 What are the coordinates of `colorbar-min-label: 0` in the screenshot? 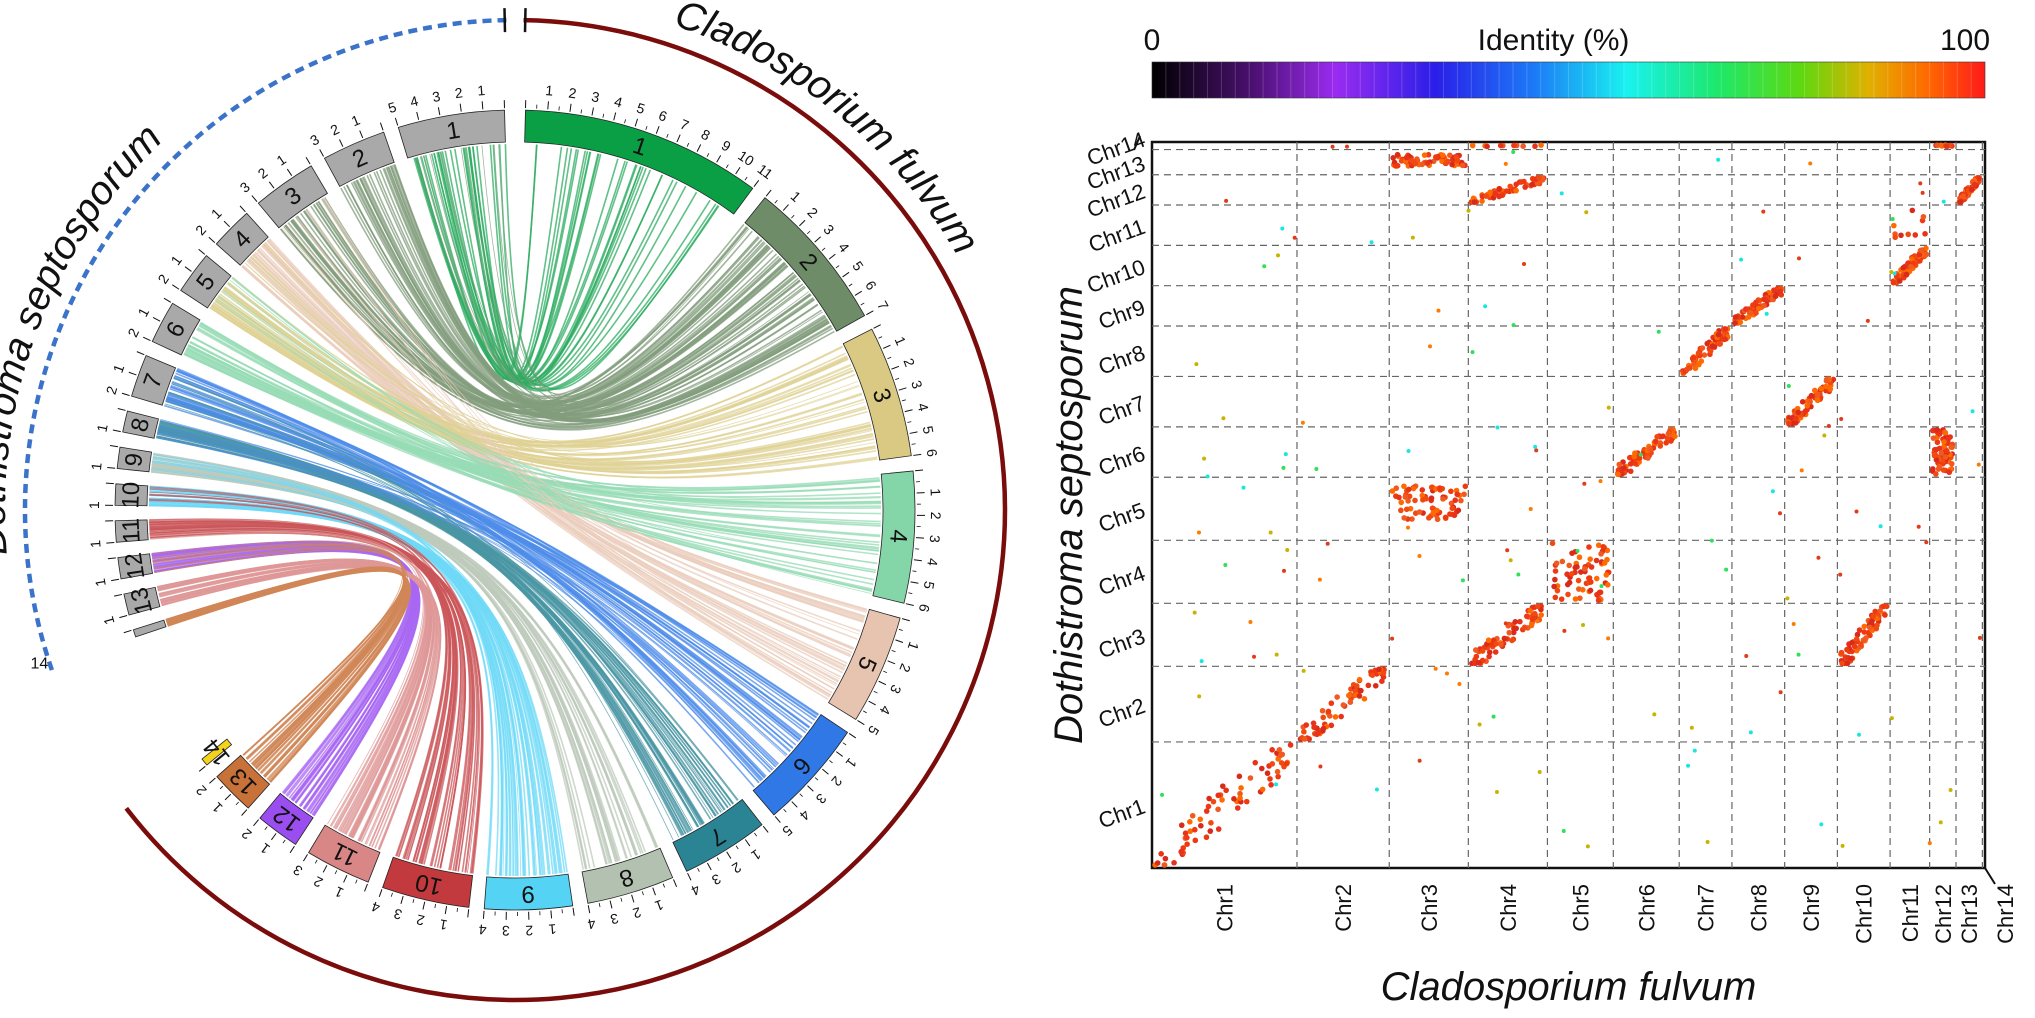 It's located at (1152, 40).